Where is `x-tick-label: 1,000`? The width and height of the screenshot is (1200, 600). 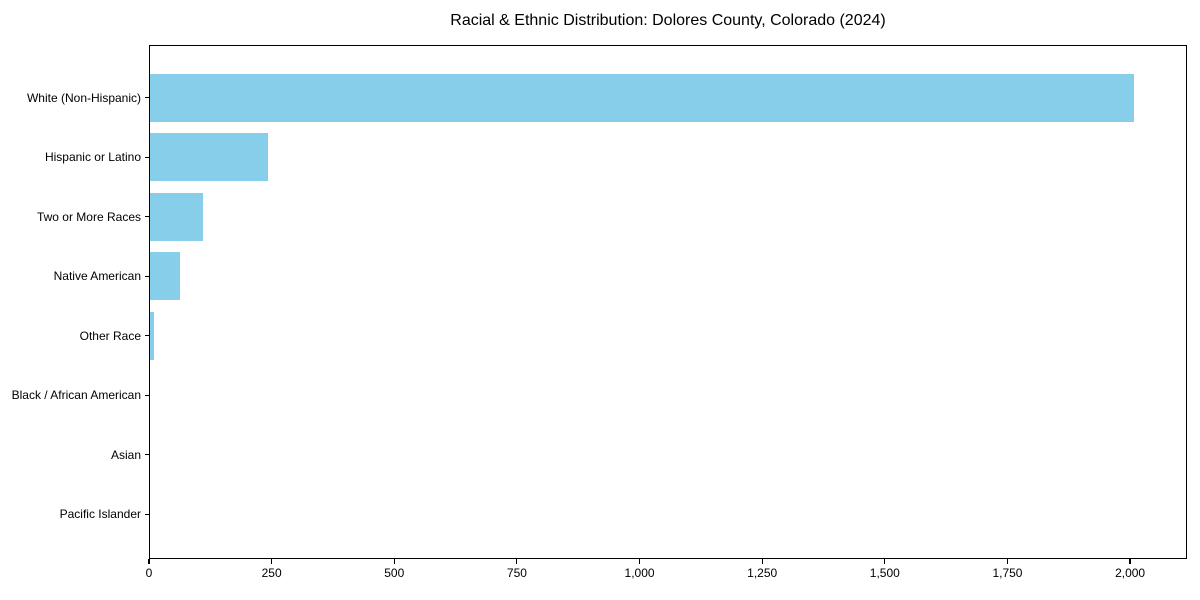 x-tick-label: 1,000 is located at coordinates (639, 573).